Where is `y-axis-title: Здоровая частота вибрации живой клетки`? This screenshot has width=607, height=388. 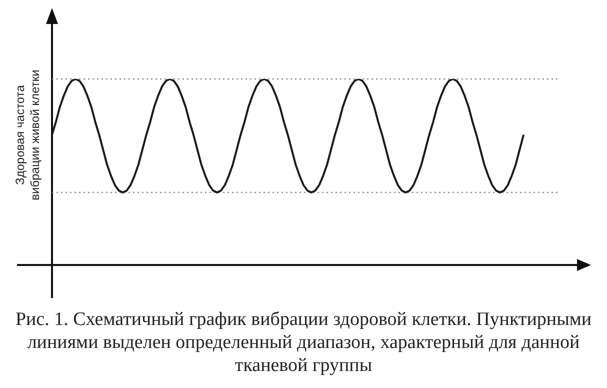 y-axis-title: Здоровая частота вибрации живой клетки is located at coordinates (27, 135).